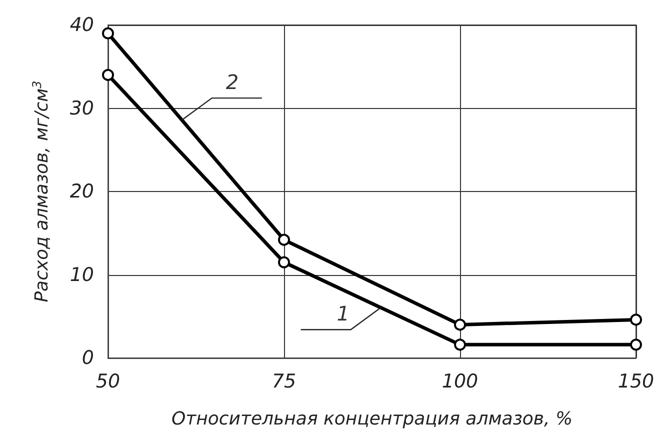 This screenshot has height=448, width=662. Describe the element at coordinates (343, 314) in the screenshot. I see `series-label: 1` at that location.